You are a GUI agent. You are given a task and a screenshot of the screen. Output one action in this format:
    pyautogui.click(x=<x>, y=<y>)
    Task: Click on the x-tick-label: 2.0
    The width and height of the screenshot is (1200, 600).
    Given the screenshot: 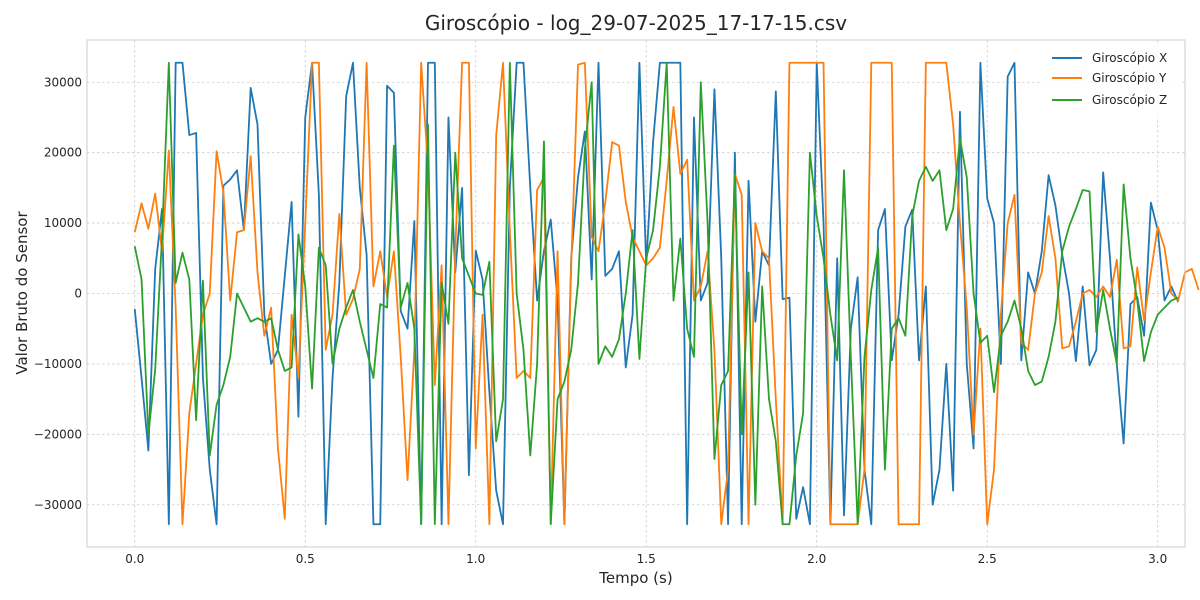 What is the action you would take?
    pyautogui.click(x=816, y=559)
    